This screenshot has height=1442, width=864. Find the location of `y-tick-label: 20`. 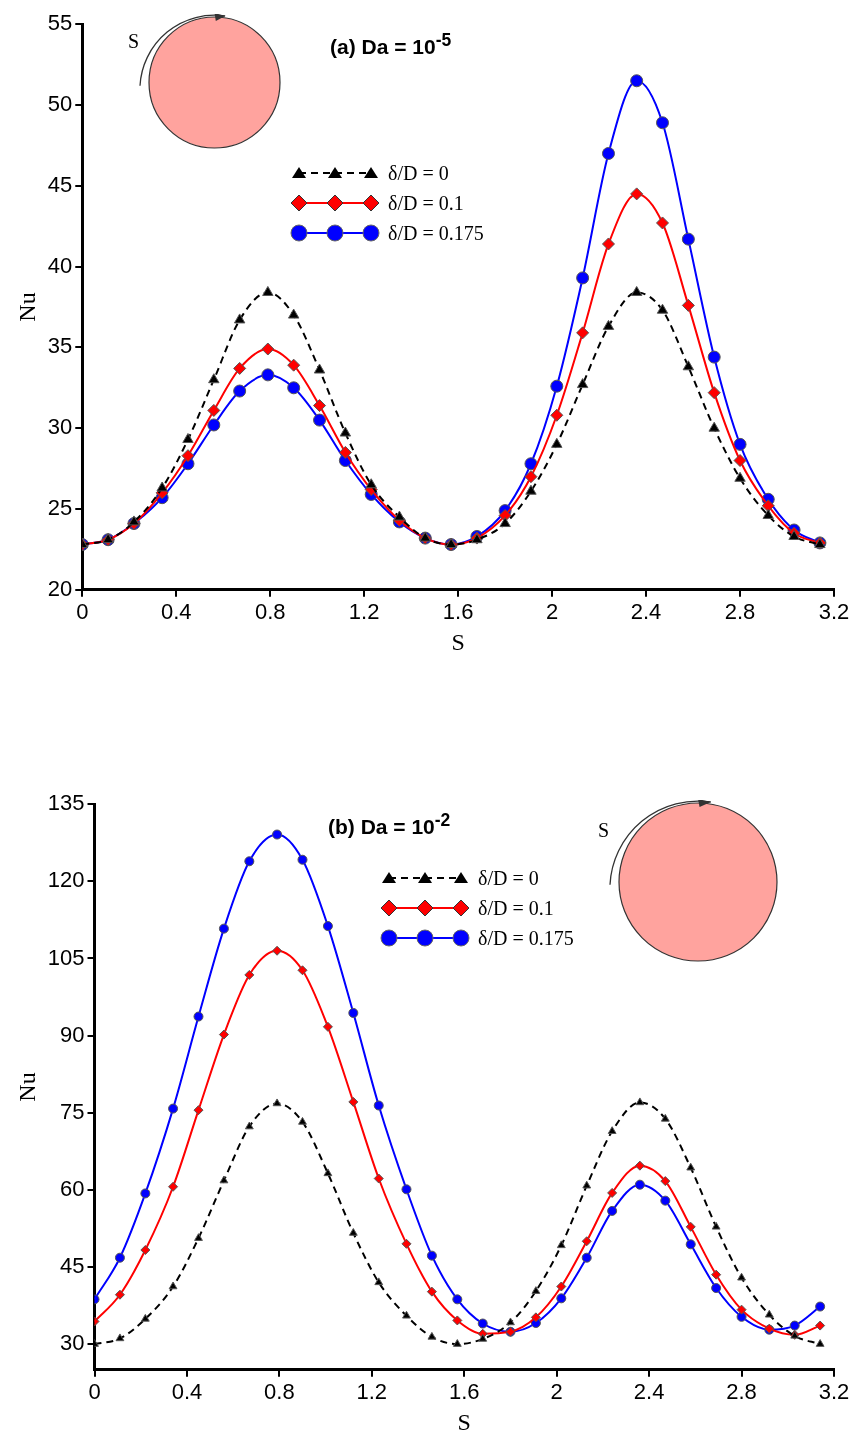

y-tick-label: 20 is located at coordinates (60, 588).